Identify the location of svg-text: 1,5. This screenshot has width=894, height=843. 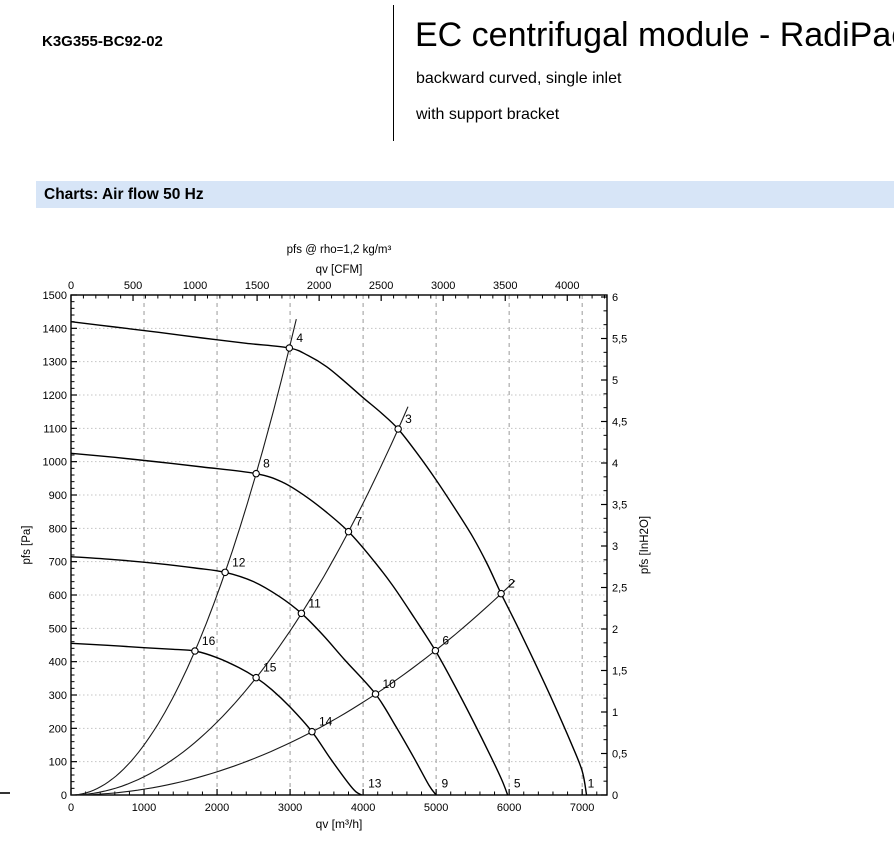
(619, 672).